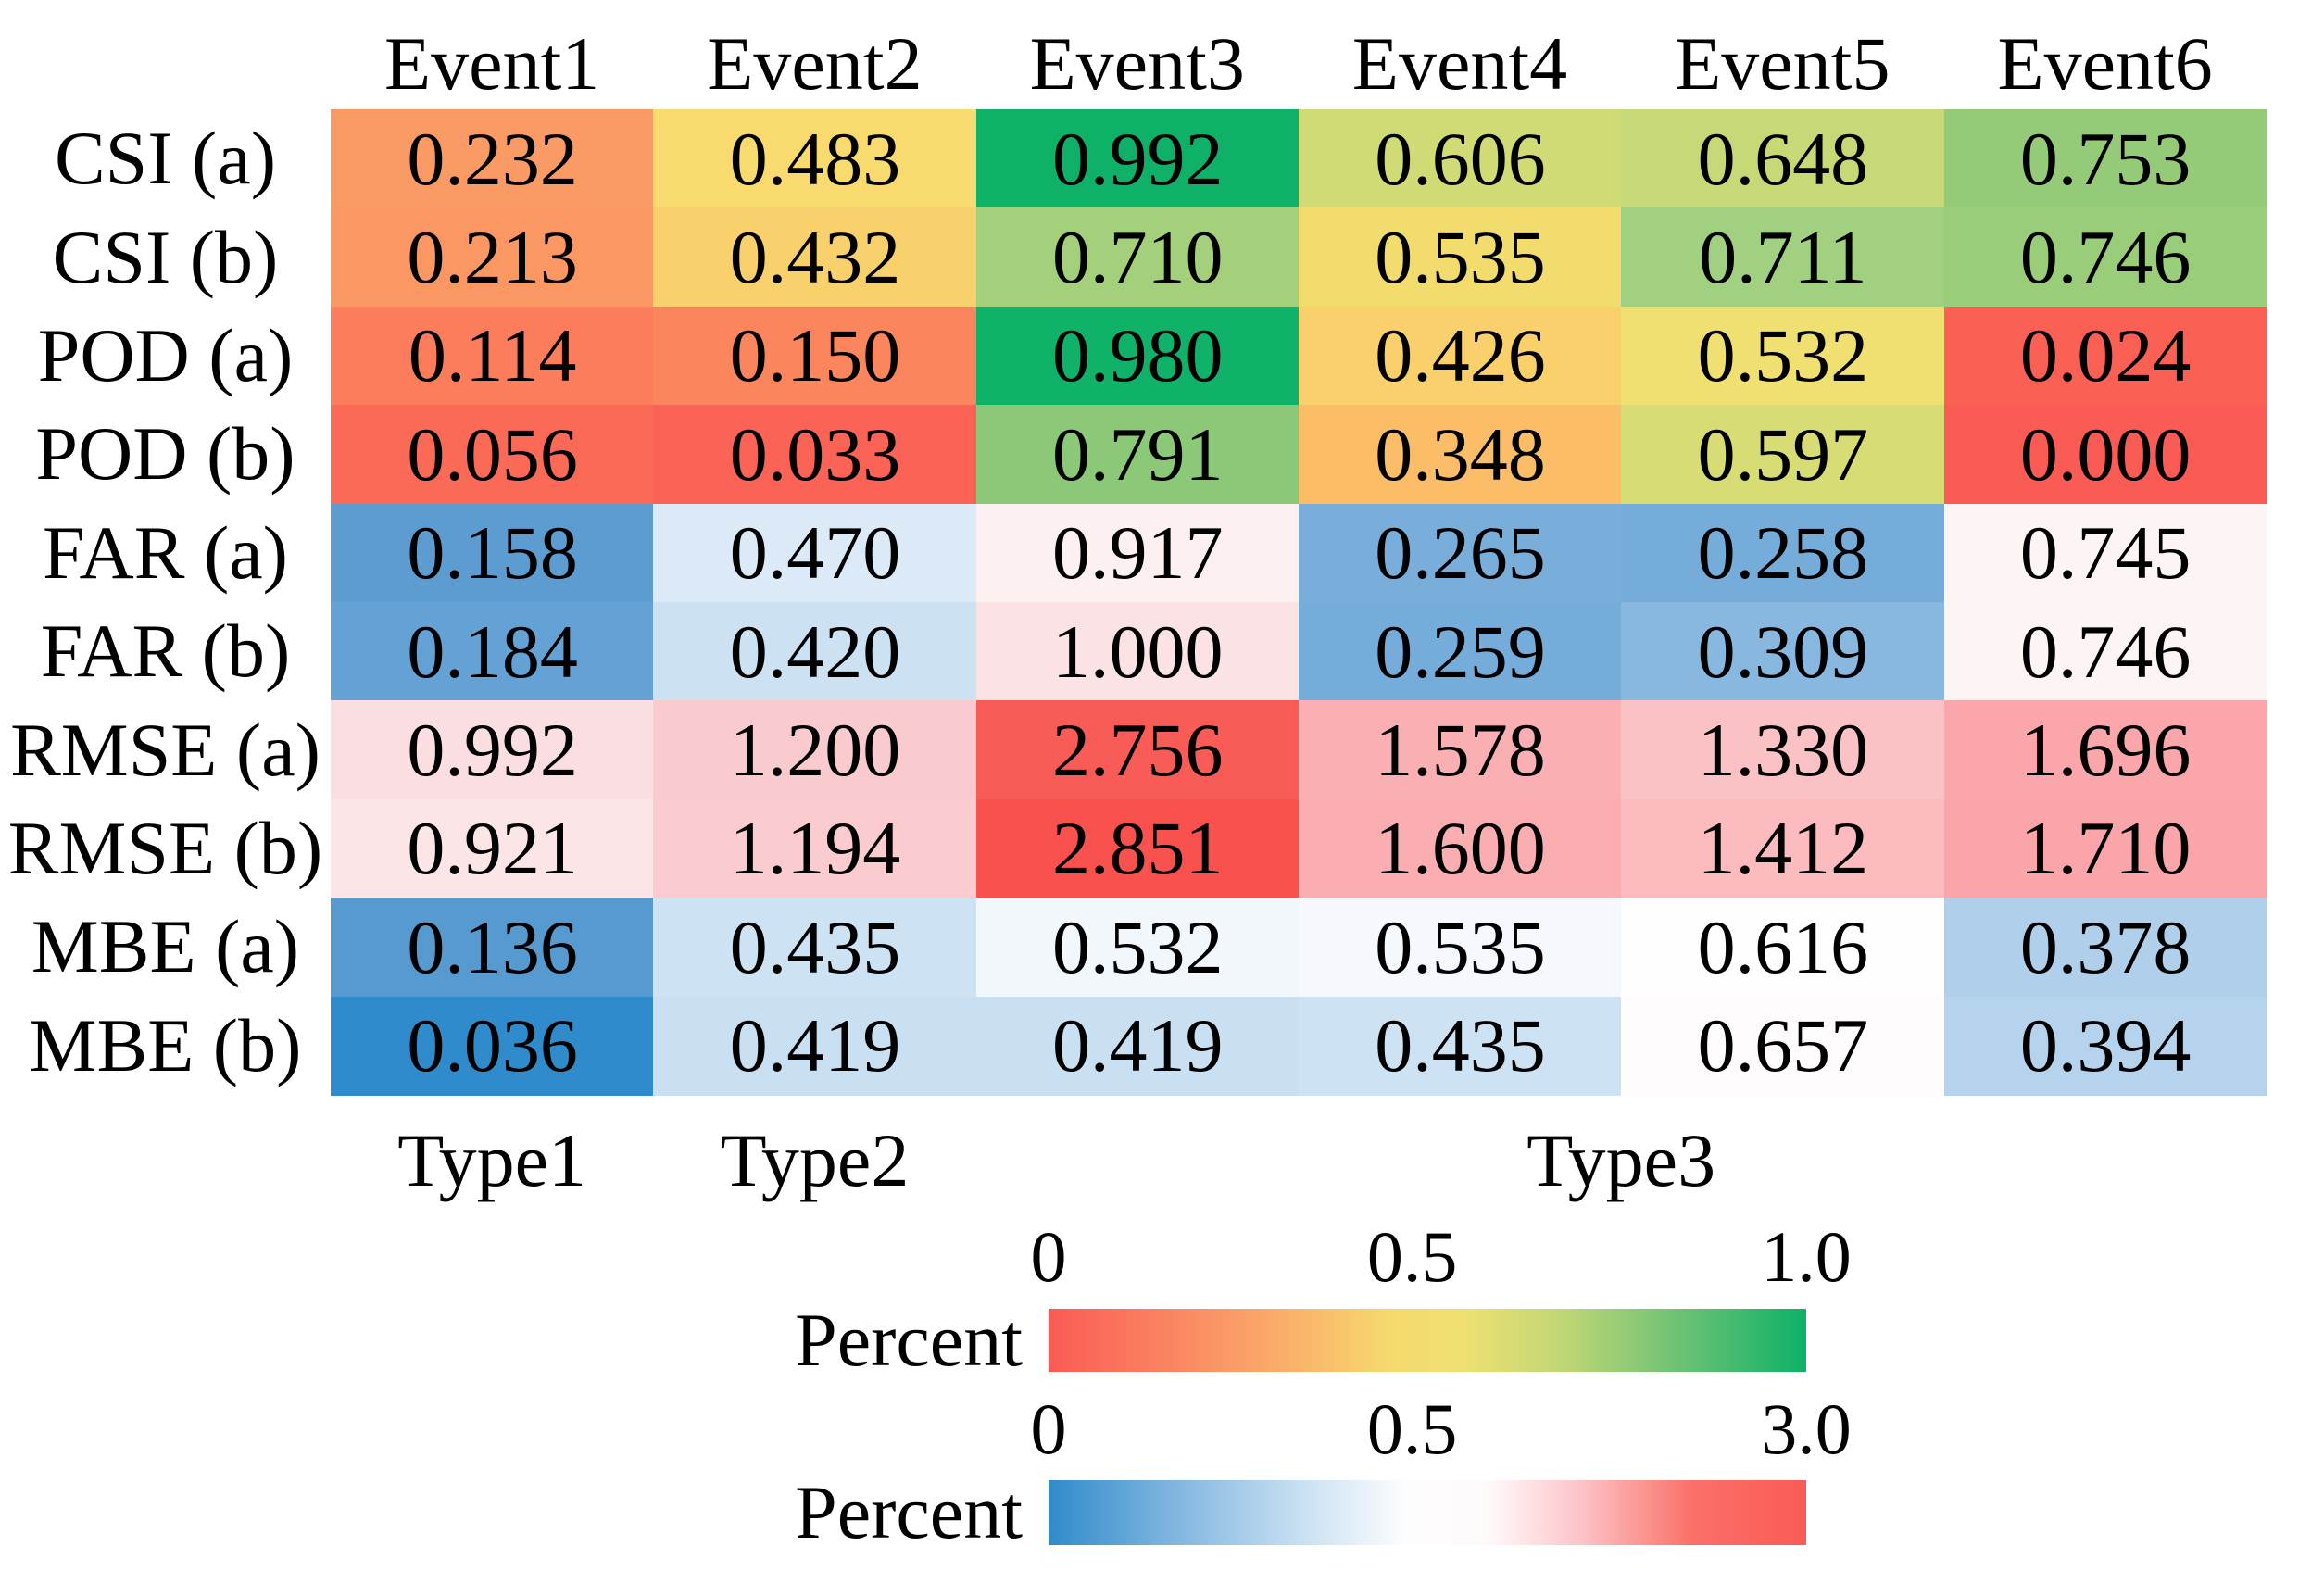  I want to click on row-label: FAR (a), so click(166, 552).